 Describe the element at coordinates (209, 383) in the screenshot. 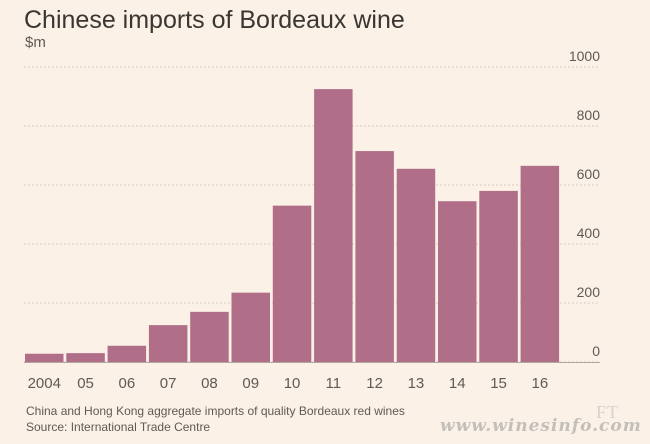

I see `x-tick-label: 08` at that location.